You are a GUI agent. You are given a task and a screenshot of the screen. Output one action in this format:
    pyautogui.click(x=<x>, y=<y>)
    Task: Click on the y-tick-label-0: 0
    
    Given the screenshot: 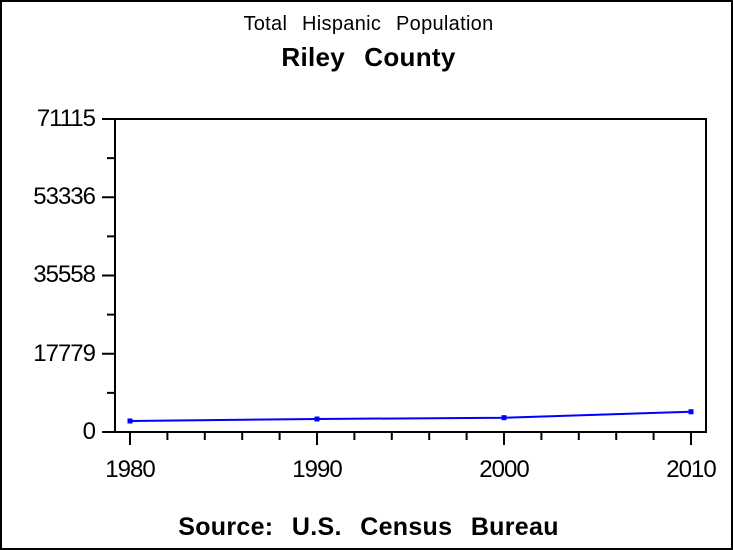 What is the action you would take?
    pyautogui.click(x=89, y=431)
    